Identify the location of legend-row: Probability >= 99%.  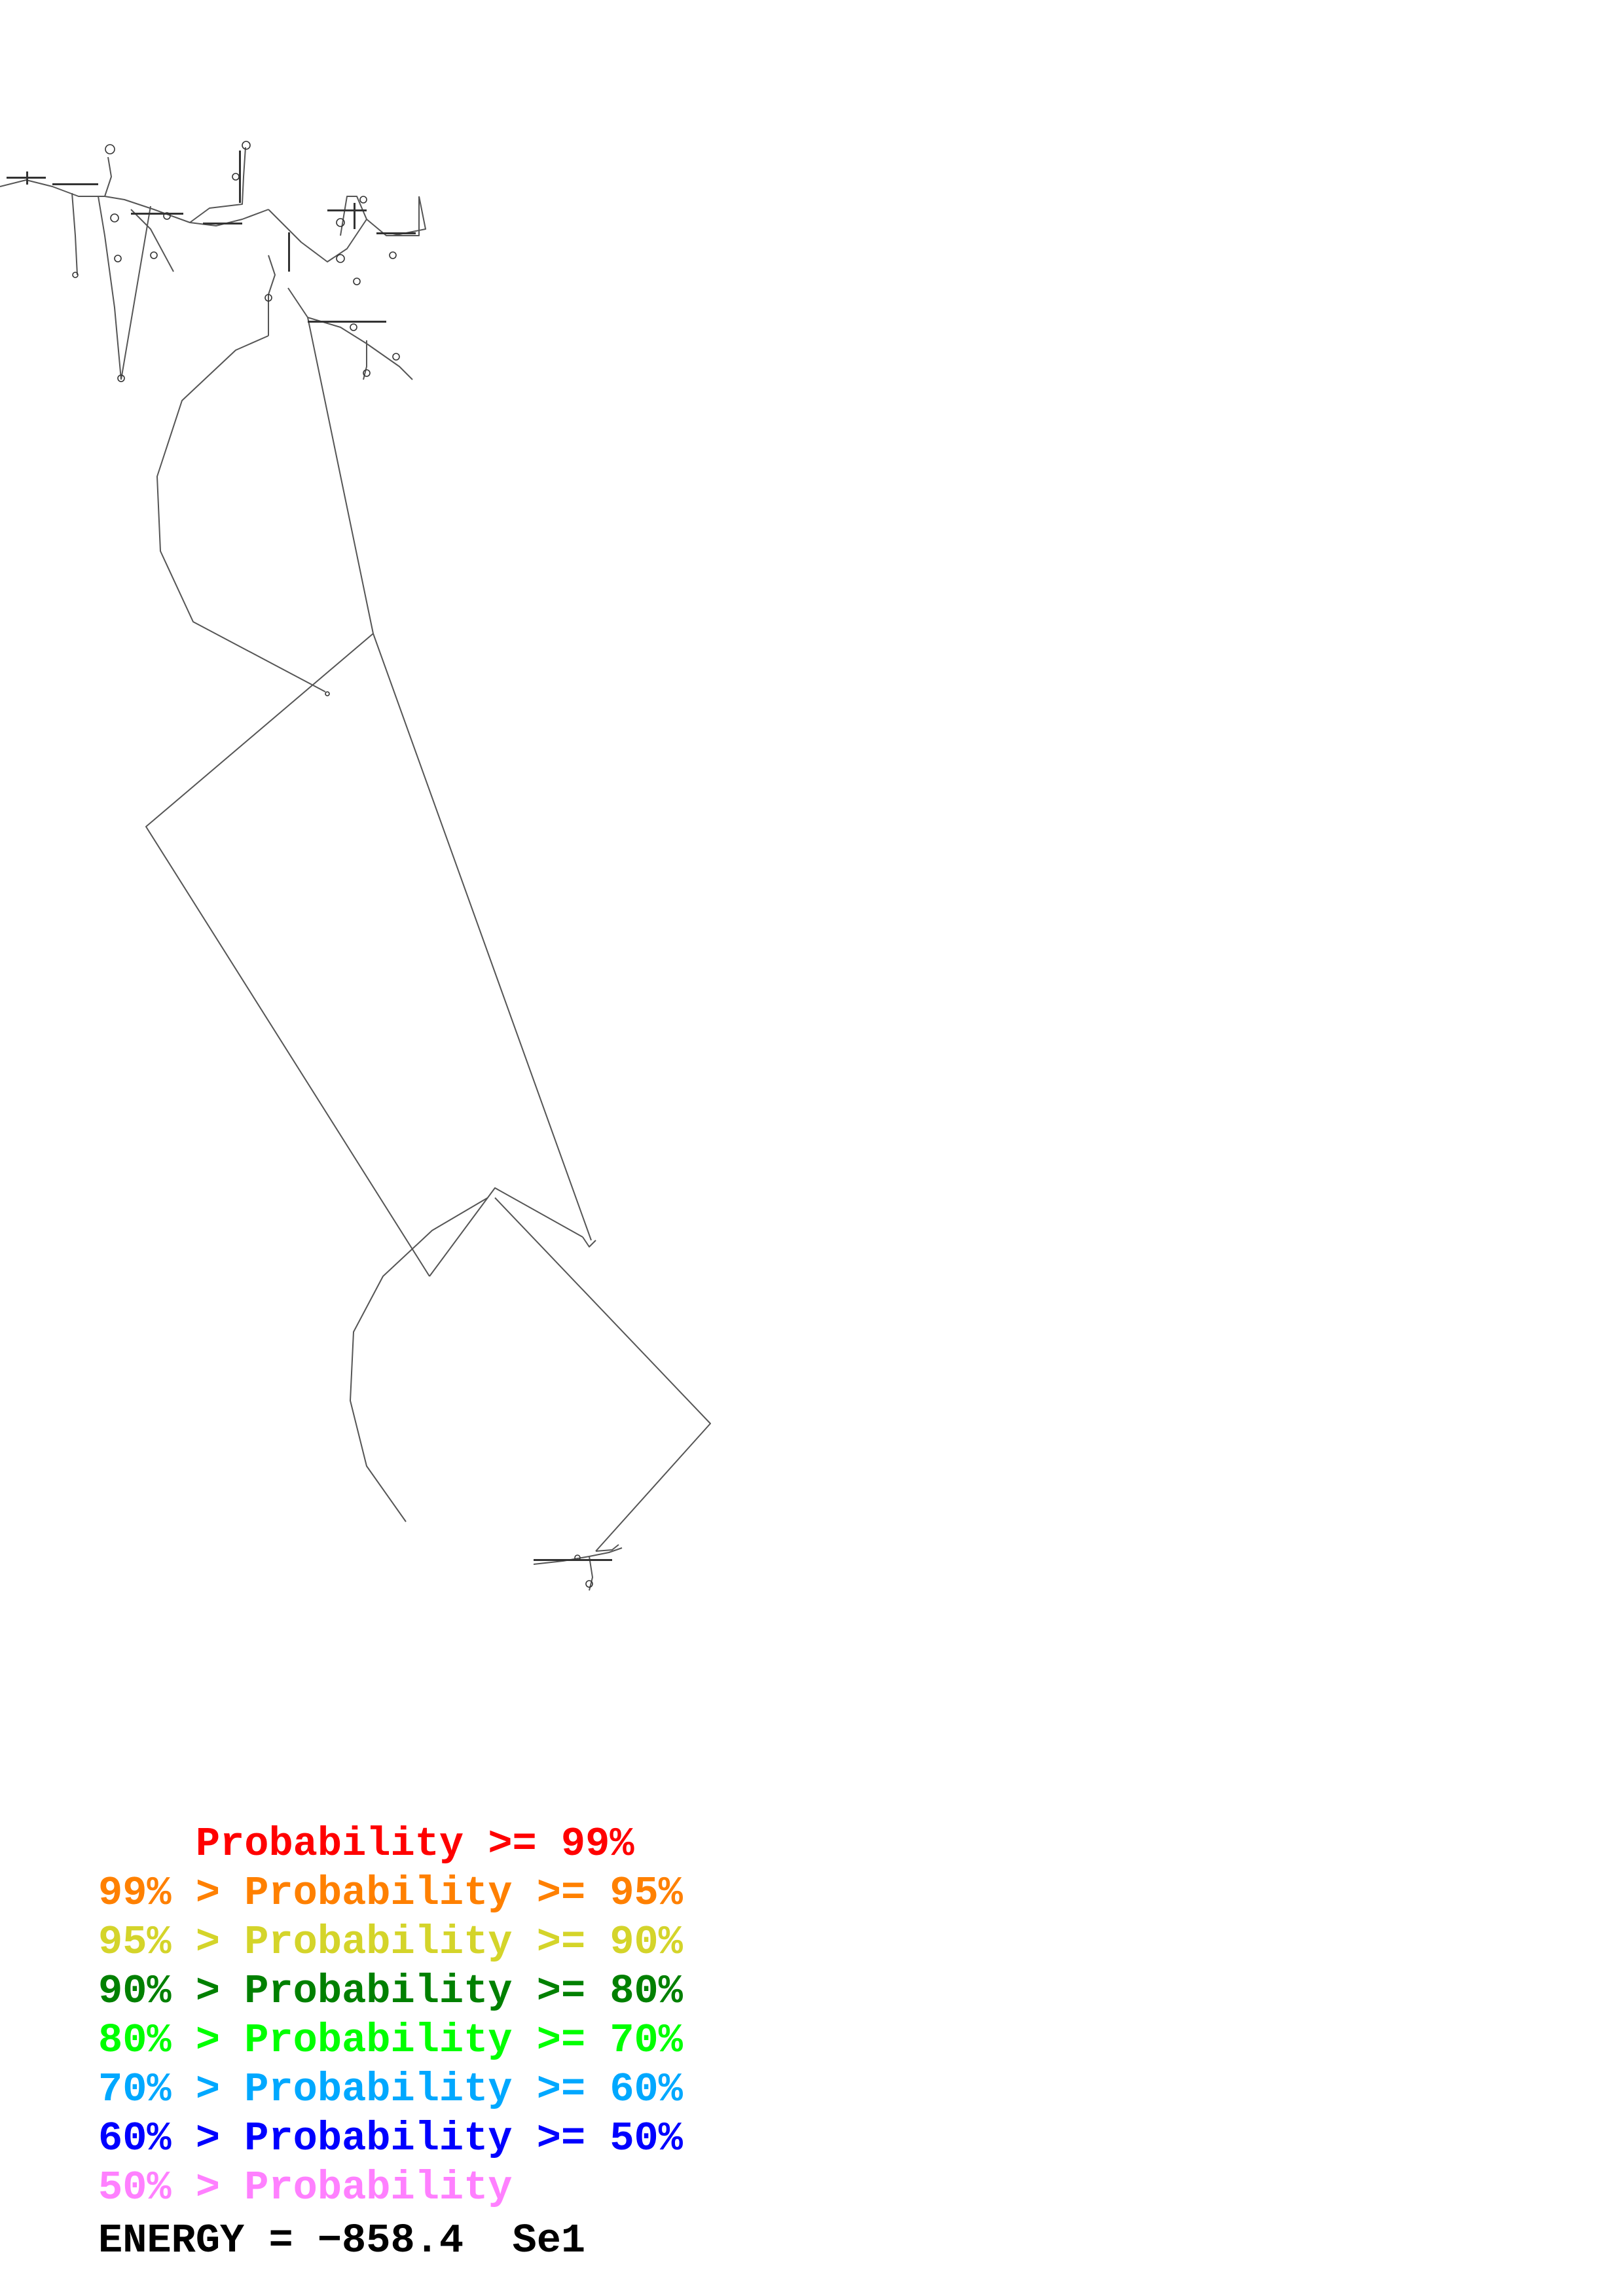
(390, 1844).